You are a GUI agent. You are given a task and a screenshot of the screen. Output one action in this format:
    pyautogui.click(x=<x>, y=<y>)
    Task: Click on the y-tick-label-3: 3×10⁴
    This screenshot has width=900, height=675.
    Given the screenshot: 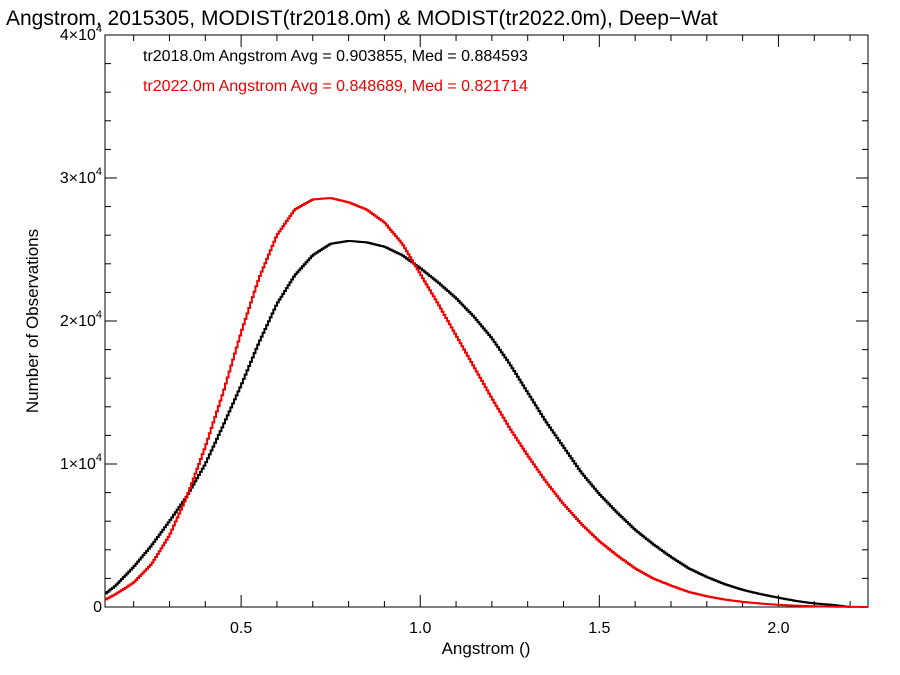 What is the action you would take?
    pyautogui.click(x=81, y=176)
    